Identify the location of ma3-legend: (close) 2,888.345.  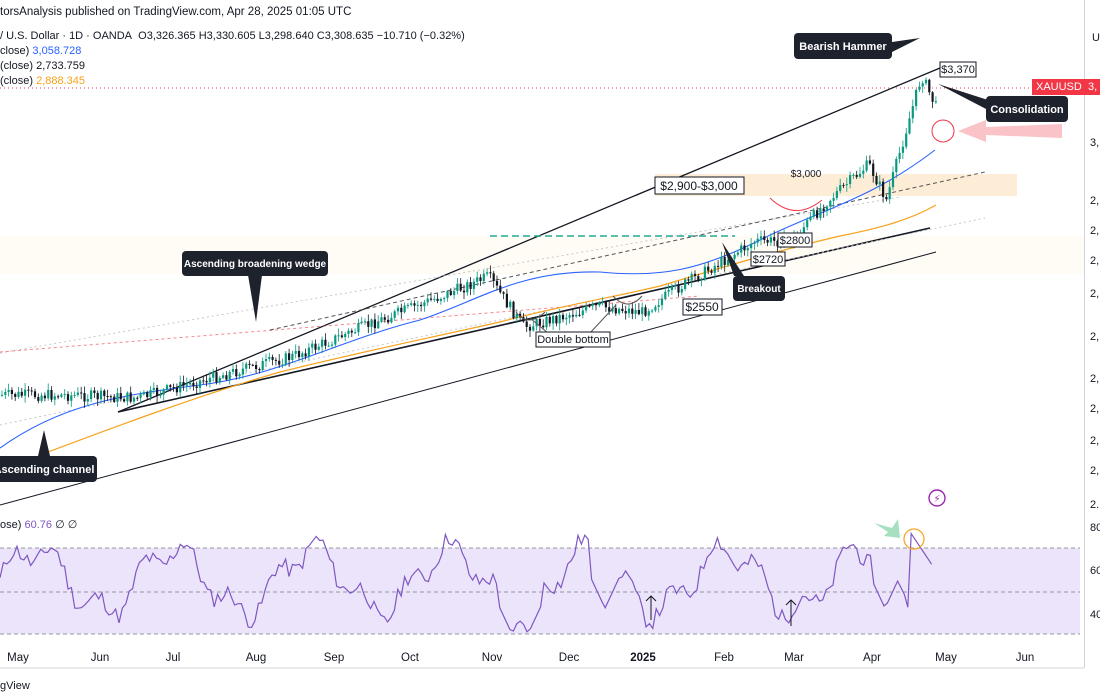
(42, 81).